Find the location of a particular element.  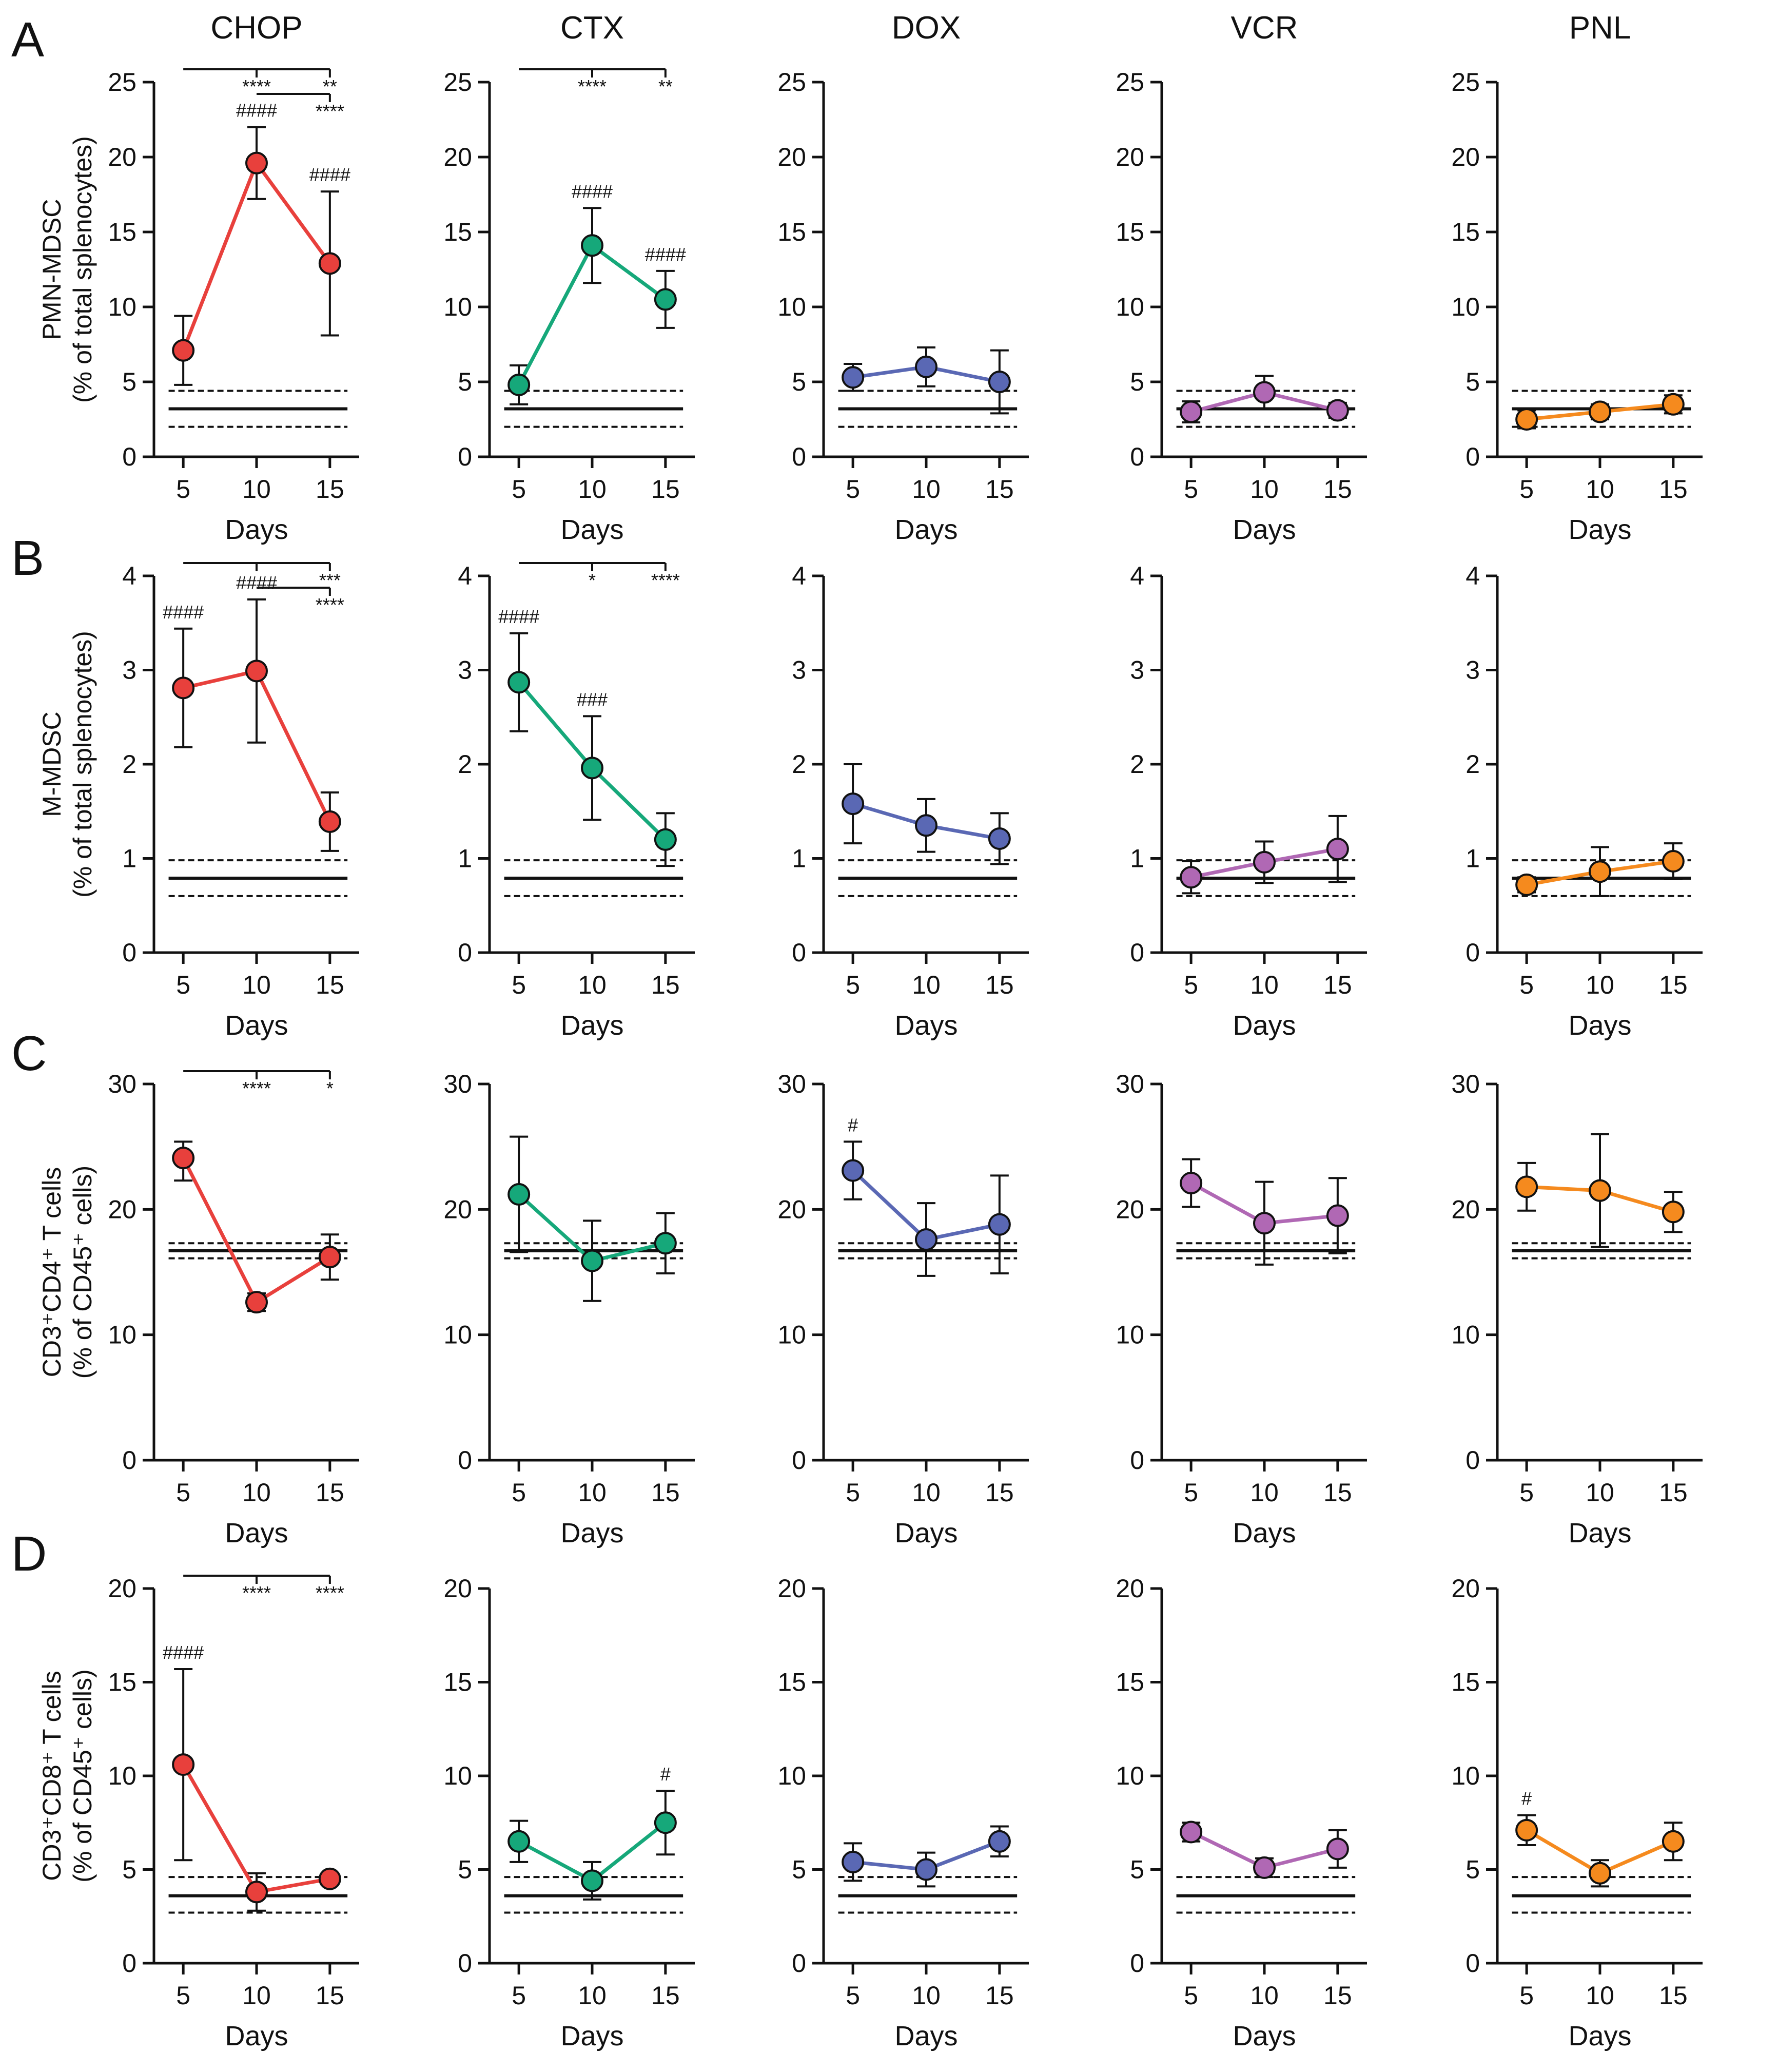

panel-c-vcr: 0 10 20 30 5 10 15 Days is located at coordinates (1241, 1309).